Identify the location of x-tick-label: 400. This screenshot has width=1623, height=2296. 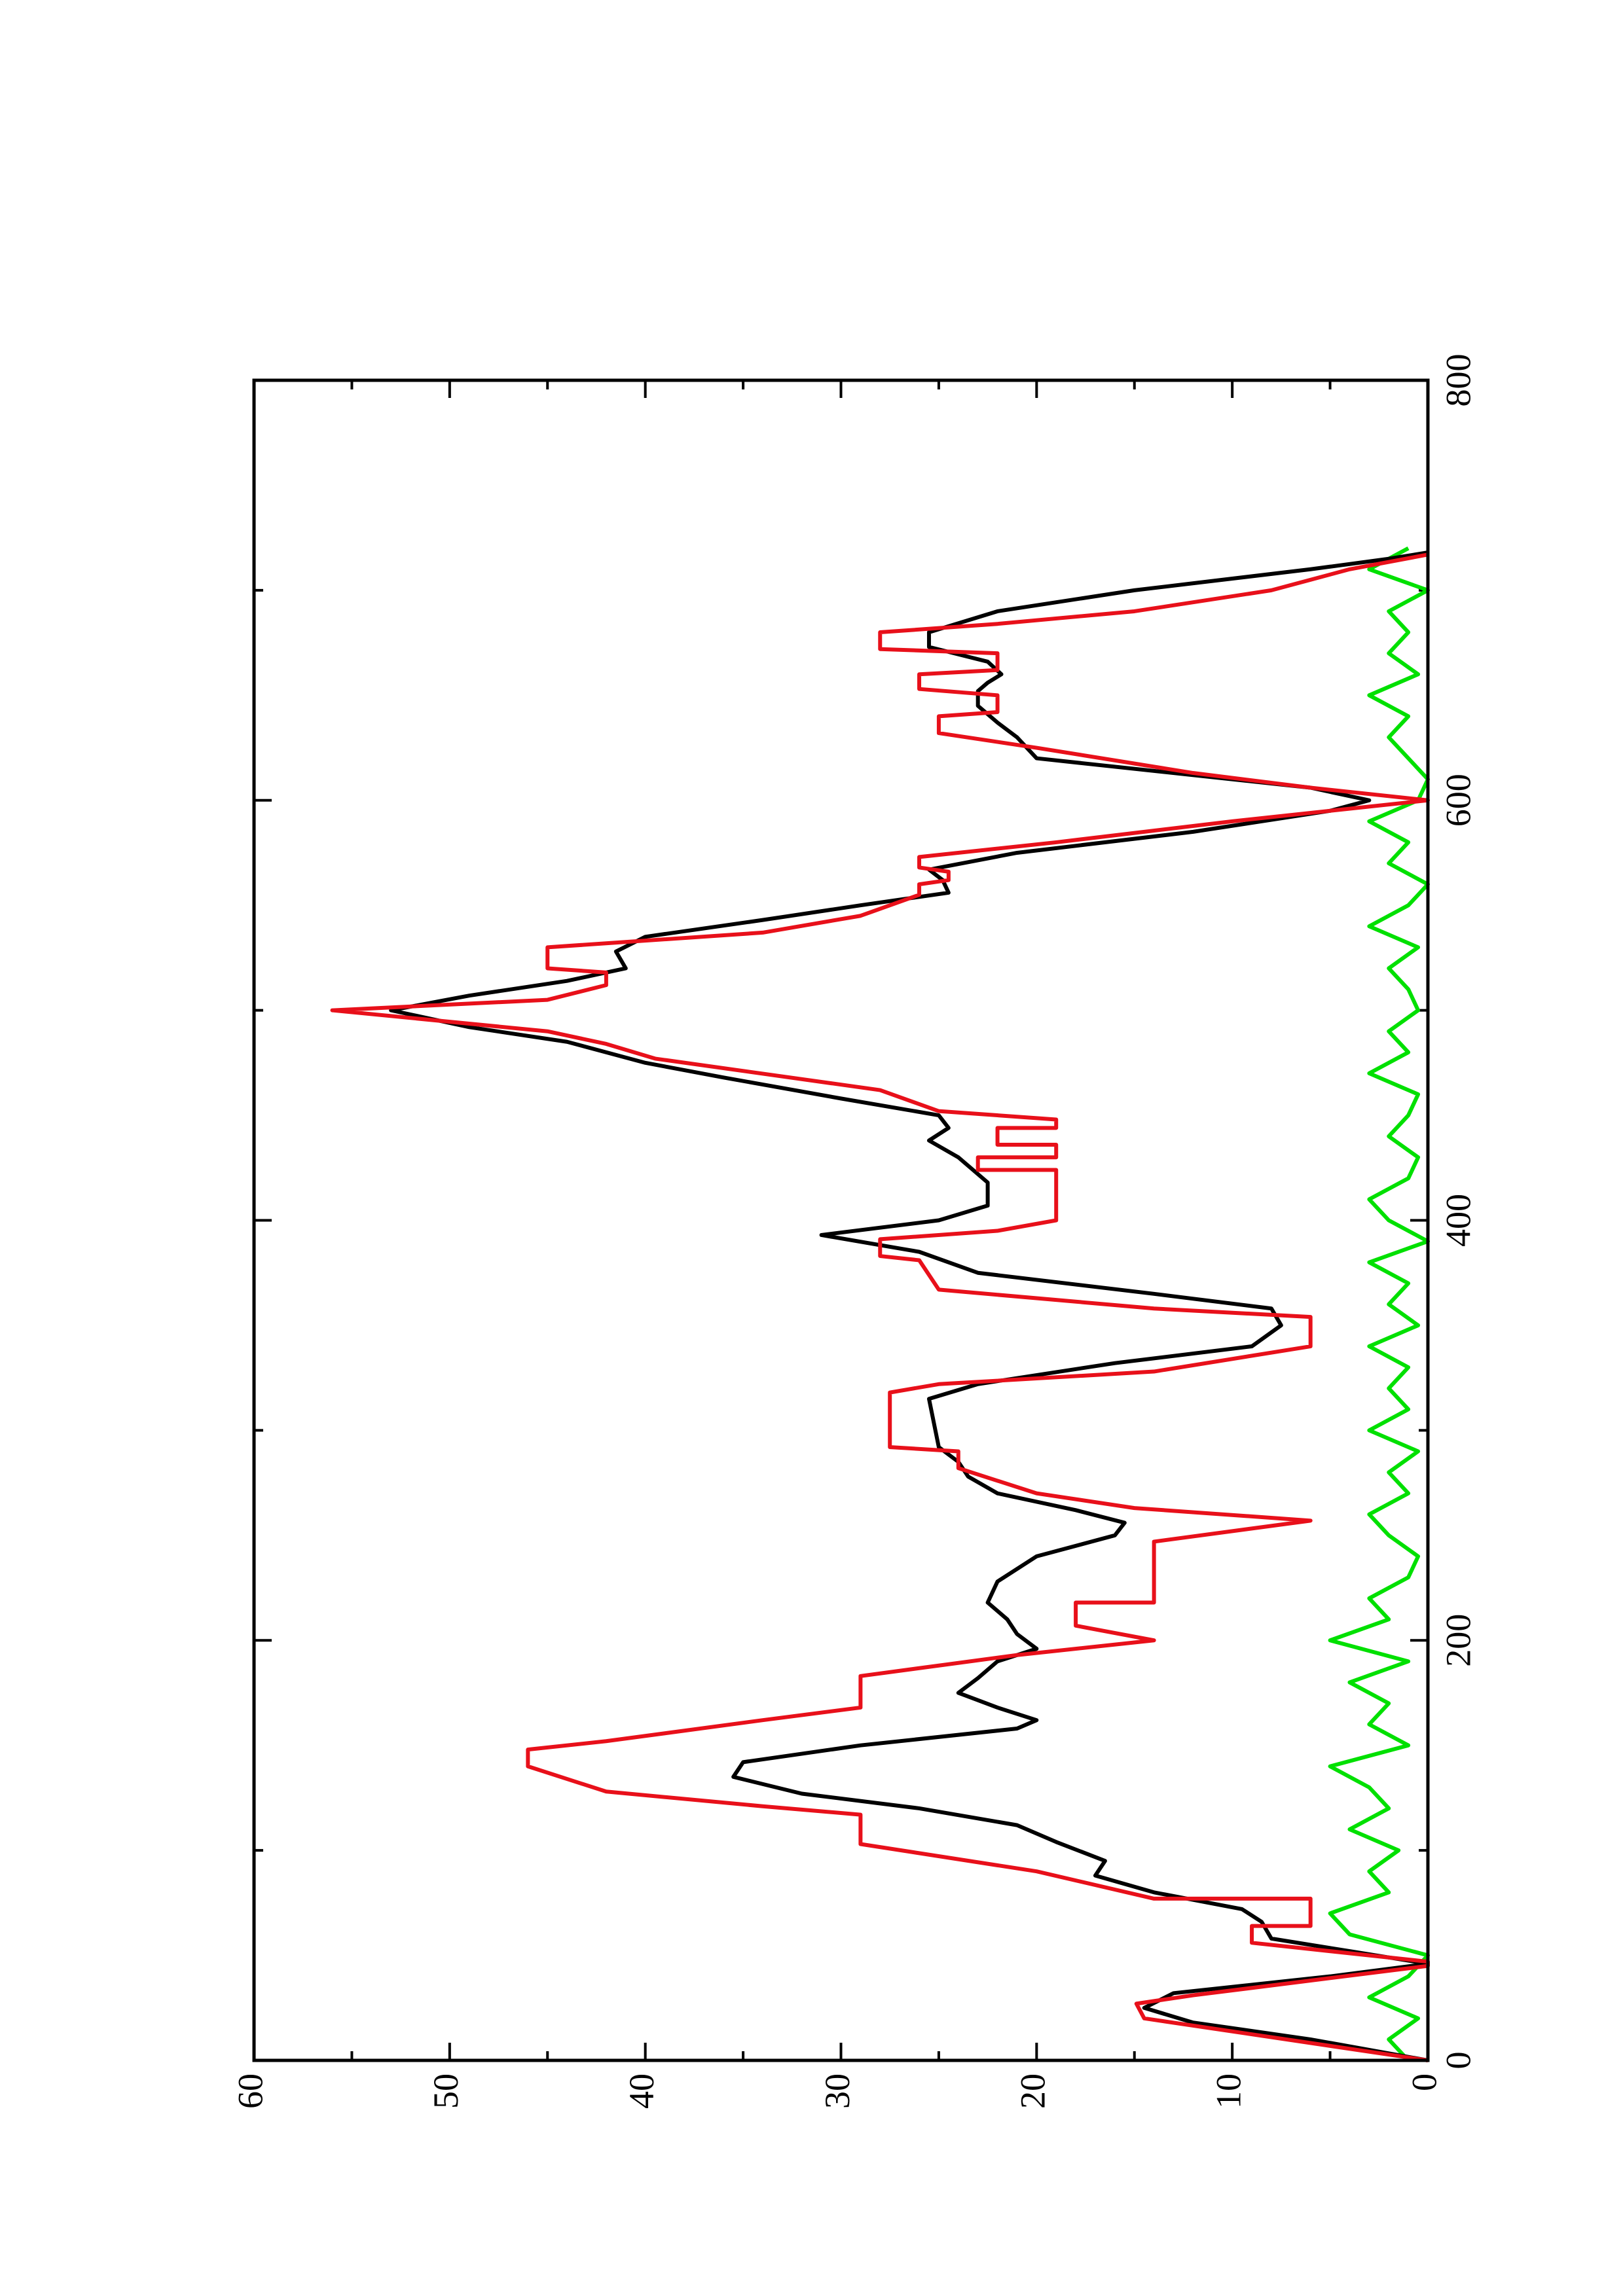
(1458, 1220).